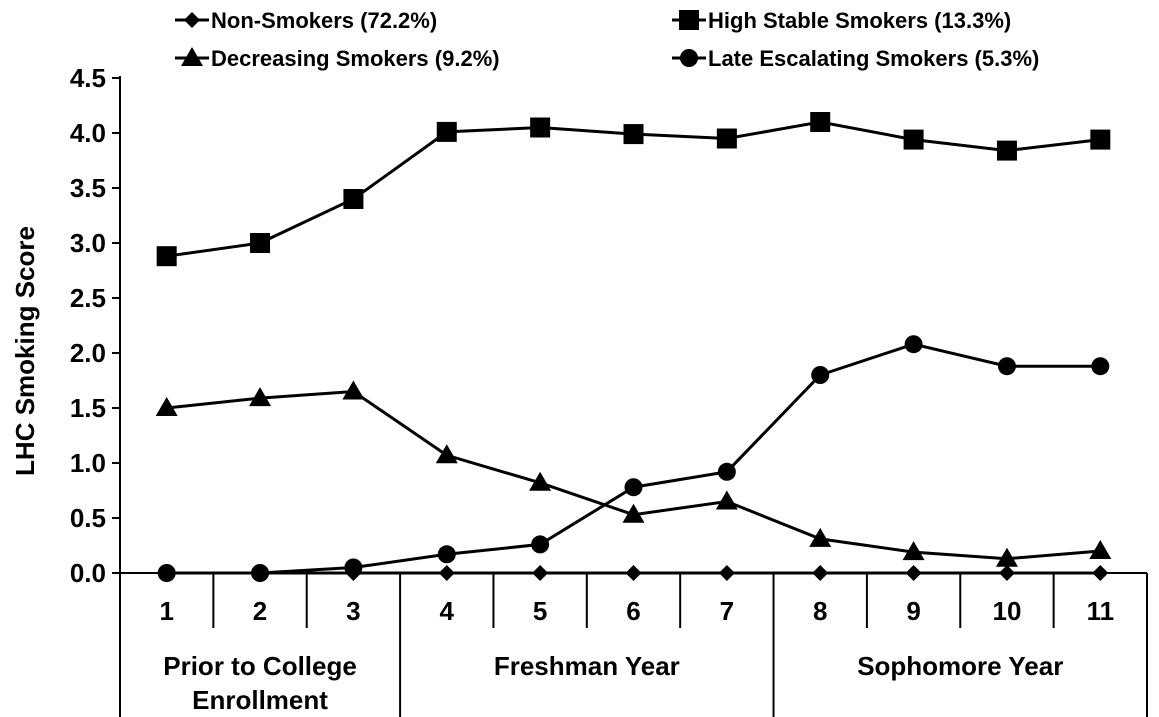 This screenshot has height=717, width=1159. What do you see at coordinates (25, 351) in the screenshot?
I see `y-axis-title: LHC Smoking Score` at bounding box center [25, 351].